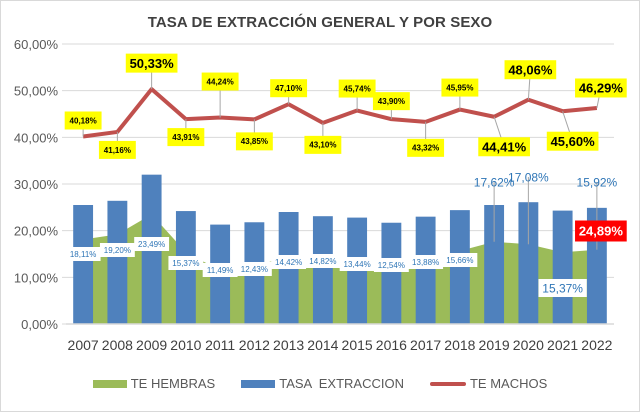 The image size is (640, 412). I want to click on chart-title: TASA DE EXTRACCIÓN GENERAL Y POR SEXO, so click(320, 22).